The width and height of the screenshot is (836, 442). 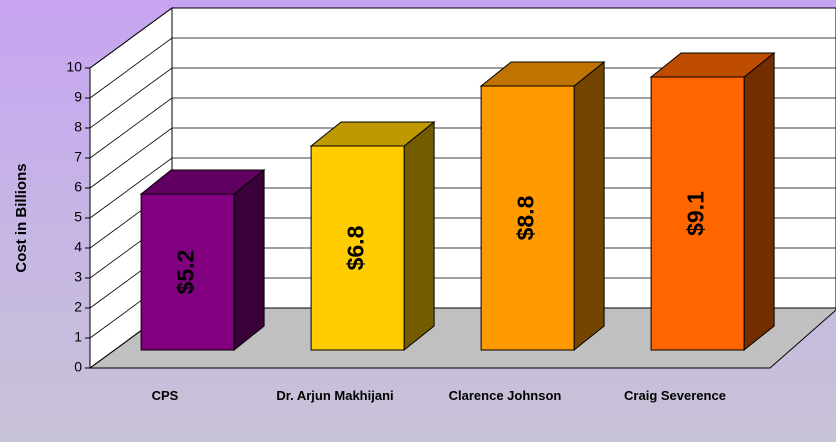 I want to click on y-tick-label: 3, so click(x=78, y=277).